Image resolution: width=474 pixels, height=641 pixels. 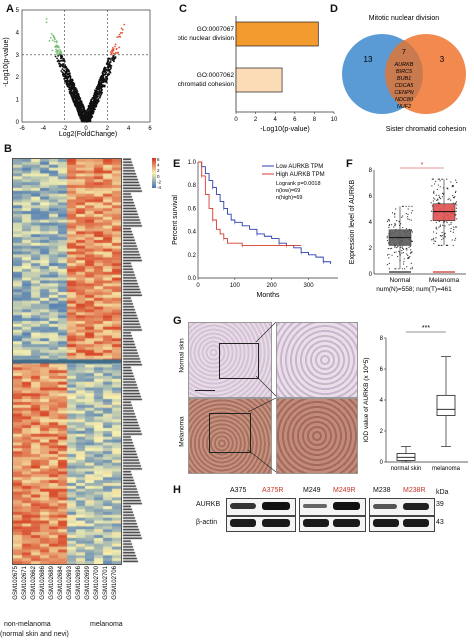 What do you see at coordinates (177, 321) in the screenshot?
I see `panel-letter-g: G` at bounding box center [177, 321].